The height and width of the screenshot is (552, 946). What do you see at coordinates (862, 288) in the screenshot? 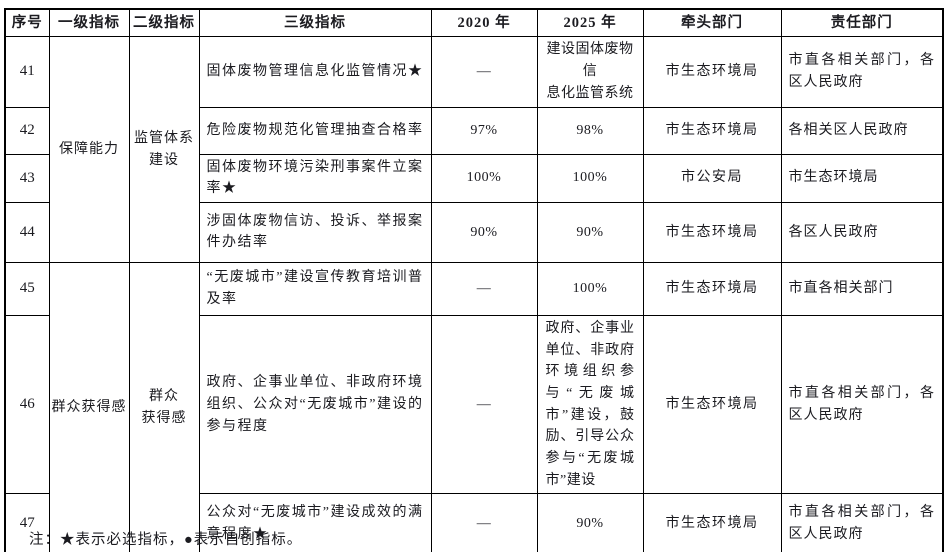
I see `responsible-department: 市直各相关部门` at bounding box center [862, 288].